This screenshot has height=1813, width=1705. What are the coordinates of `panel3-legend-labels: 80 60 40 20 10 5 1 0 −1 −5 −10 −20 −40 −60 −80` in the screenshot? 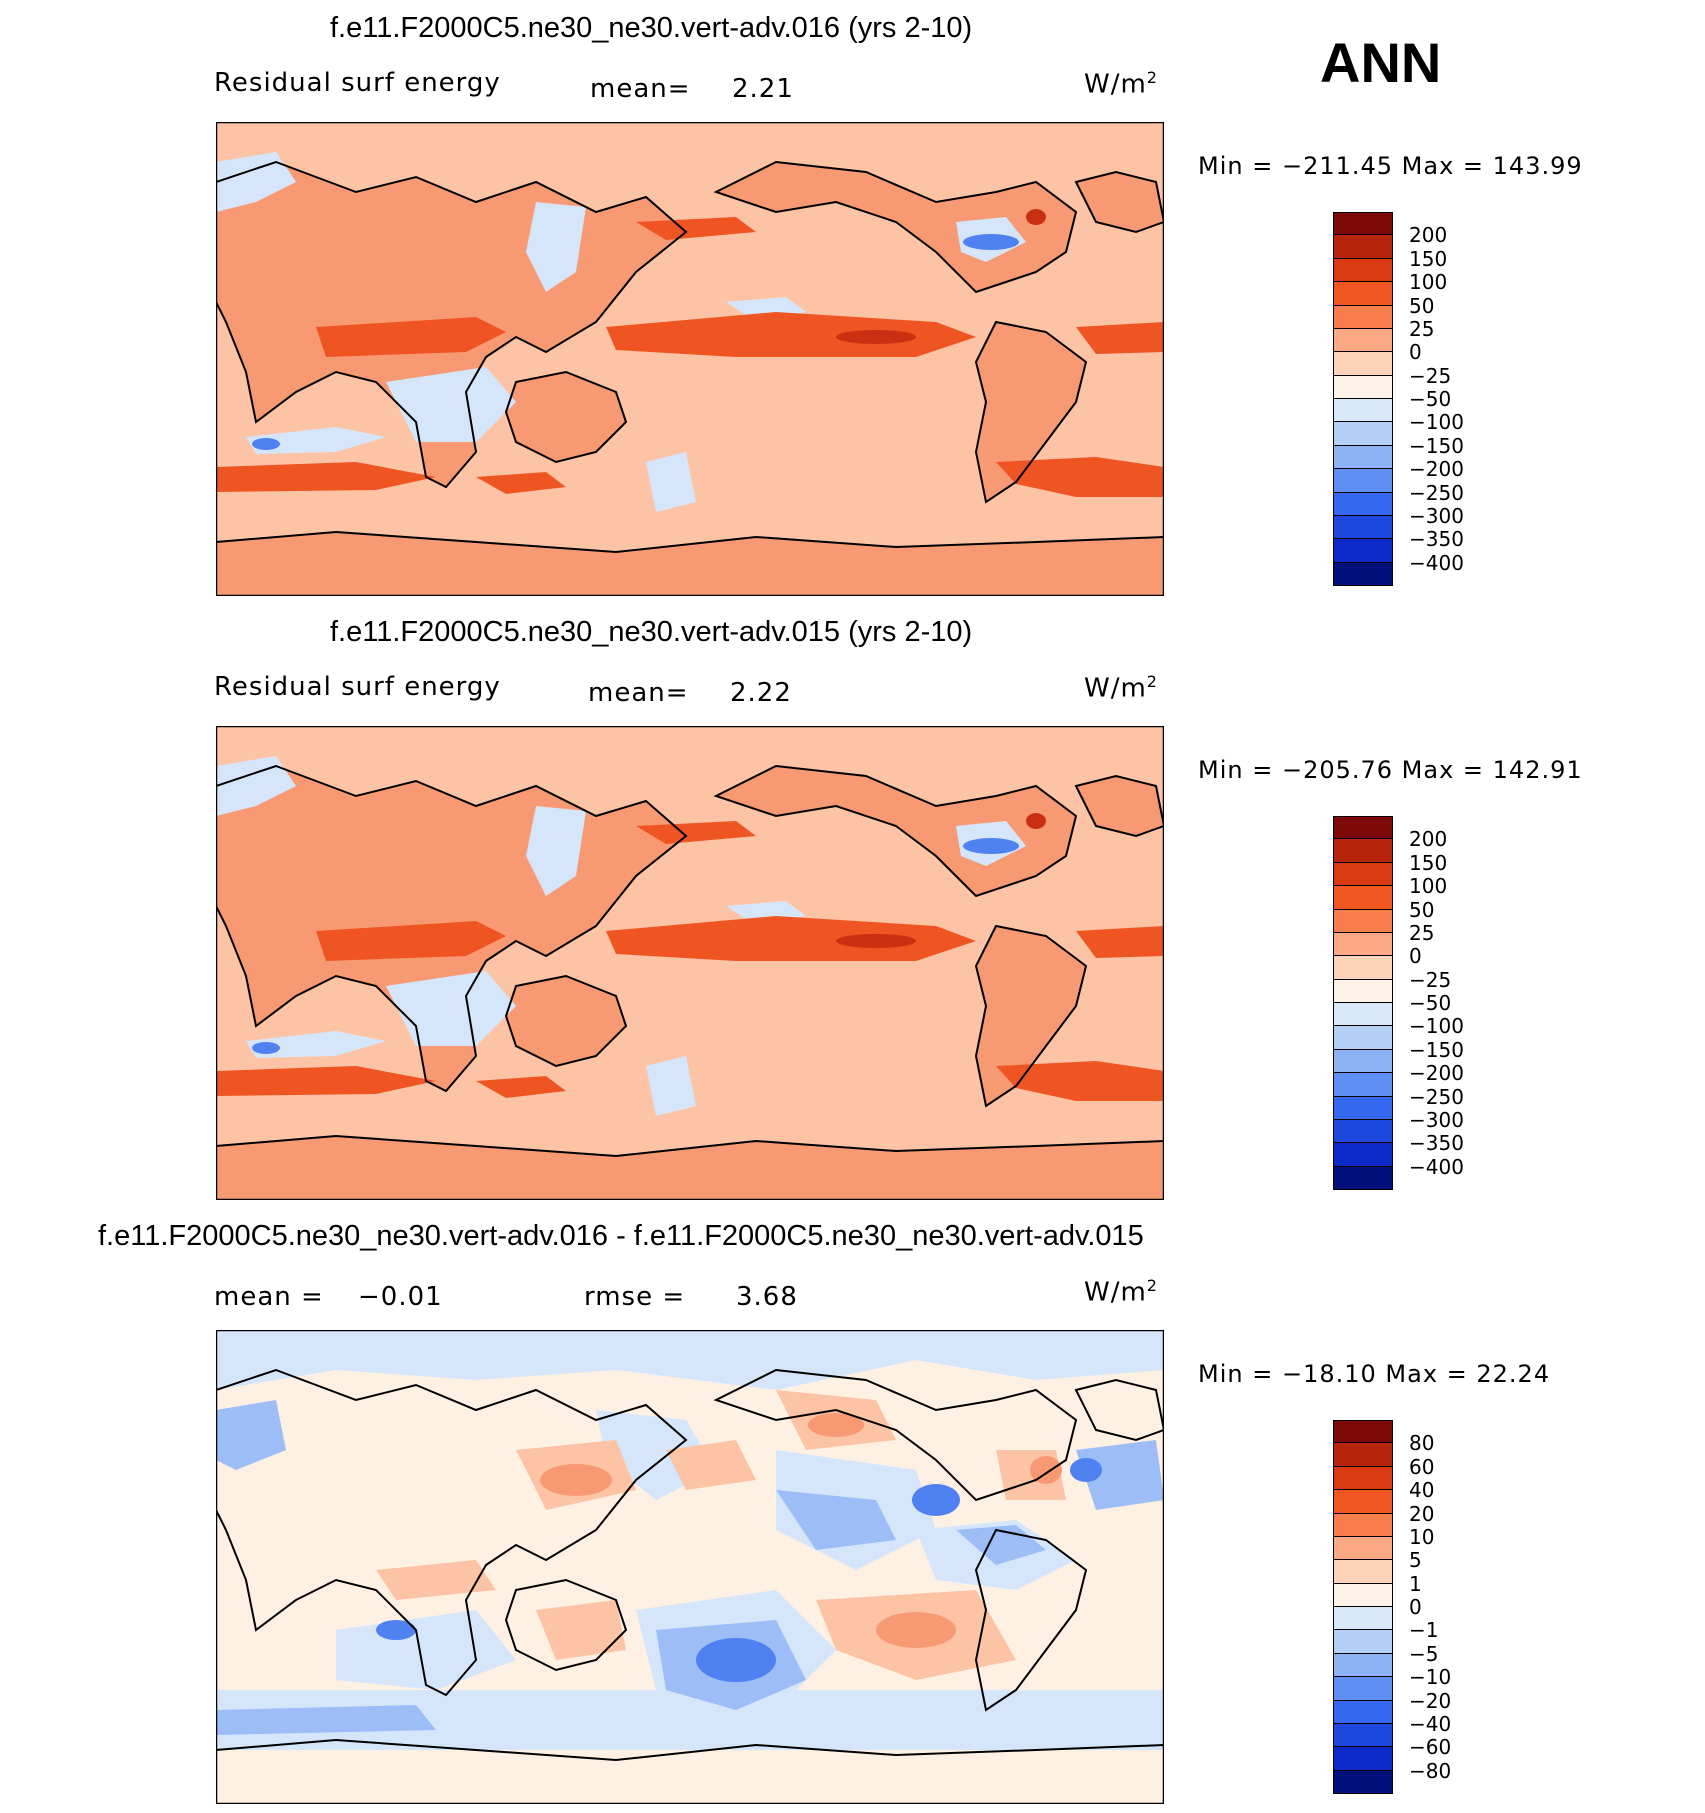 It's located at (1437, 1607).